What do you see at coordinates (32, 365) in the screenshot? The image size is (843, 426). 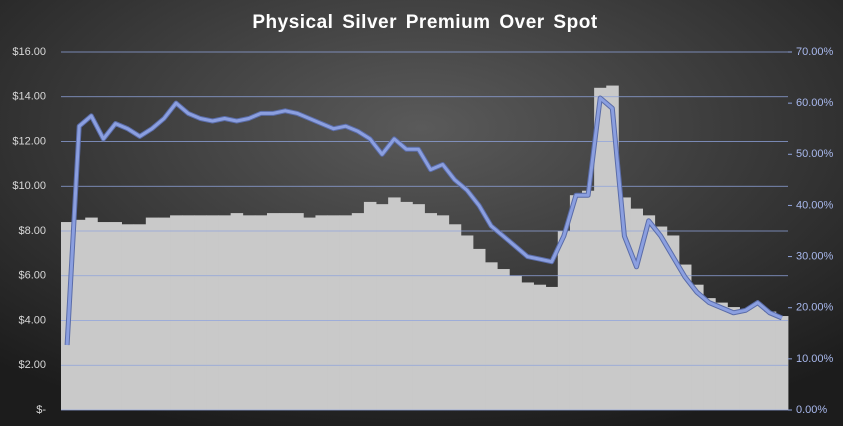 I see `y-tick-label: $2.00` at bounding box center [32, 365].